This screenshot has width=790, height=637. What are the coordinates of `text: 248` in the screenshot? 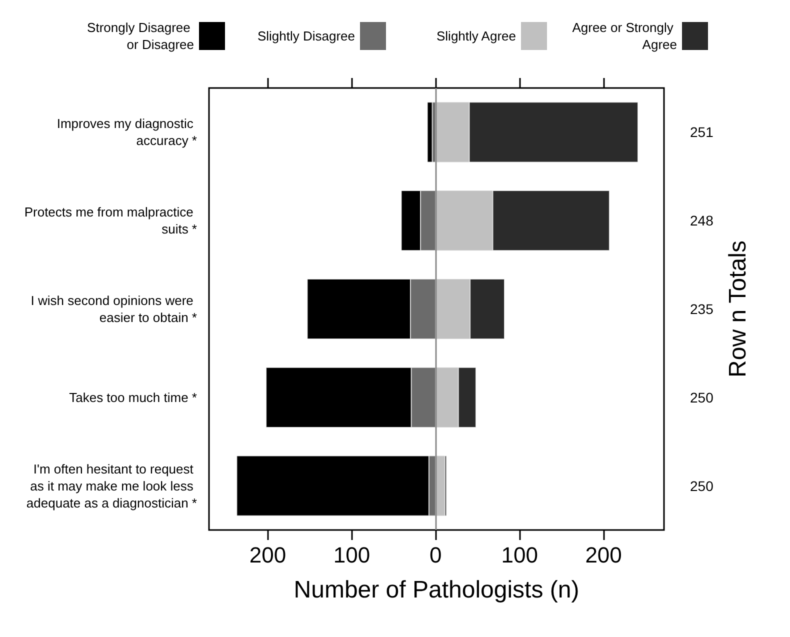 It's located at (702, 220).